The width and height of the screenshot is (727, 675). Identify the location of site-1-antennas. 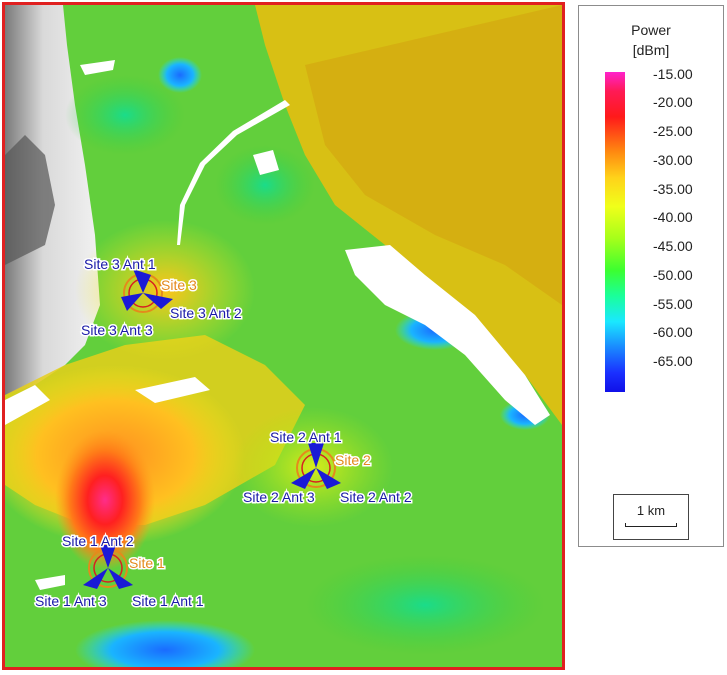
(108, 567).